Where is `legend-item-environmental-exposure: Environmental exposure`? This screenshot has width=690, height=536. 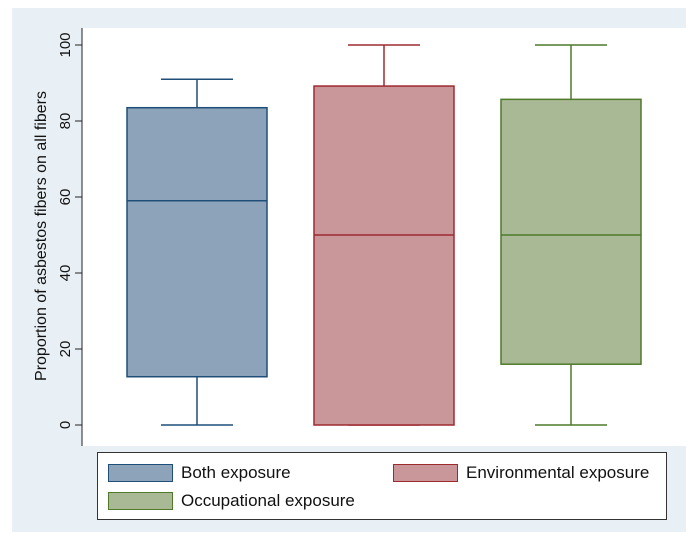 legend-item-environmental-exposure: Environmental exposure is located at coordinates (521, 473).